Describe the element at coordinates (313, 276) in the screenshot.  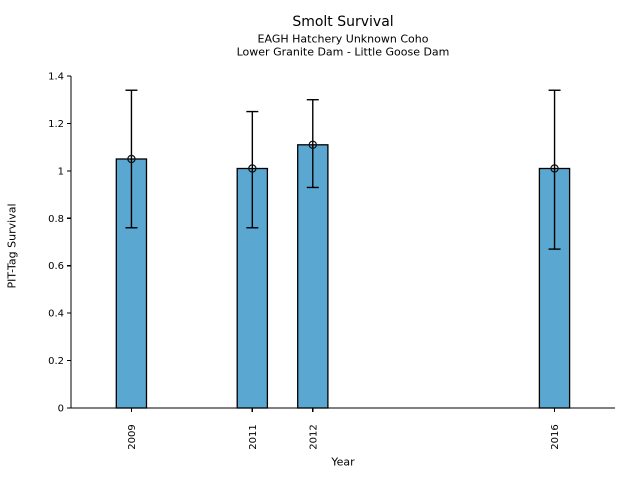
I see `bar-2012` at that location.